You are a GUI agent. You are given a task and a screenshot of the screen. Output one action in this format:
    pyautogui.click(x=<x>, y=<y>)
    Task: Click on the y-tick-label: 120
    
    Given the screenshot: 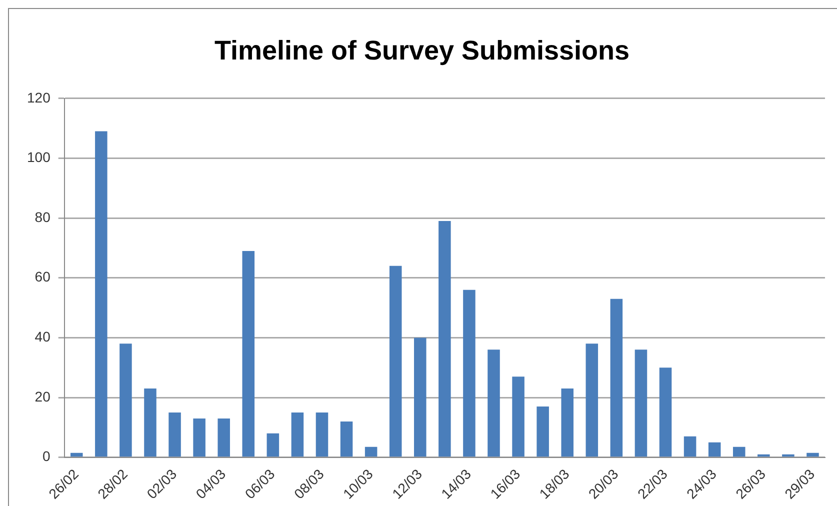 What is the action you would take?
    pyautogui.click(x=39, y=97)
    